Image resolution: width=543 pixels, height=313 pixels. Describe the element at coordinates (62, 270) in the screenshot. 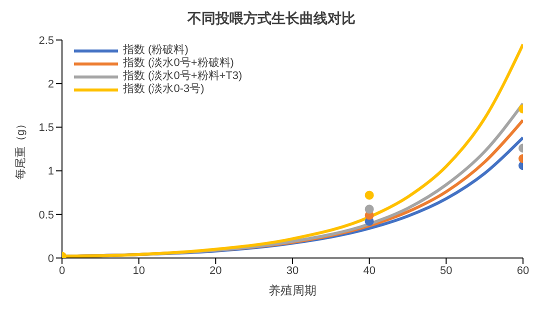

I see `x-tick-label: 0` at that location.